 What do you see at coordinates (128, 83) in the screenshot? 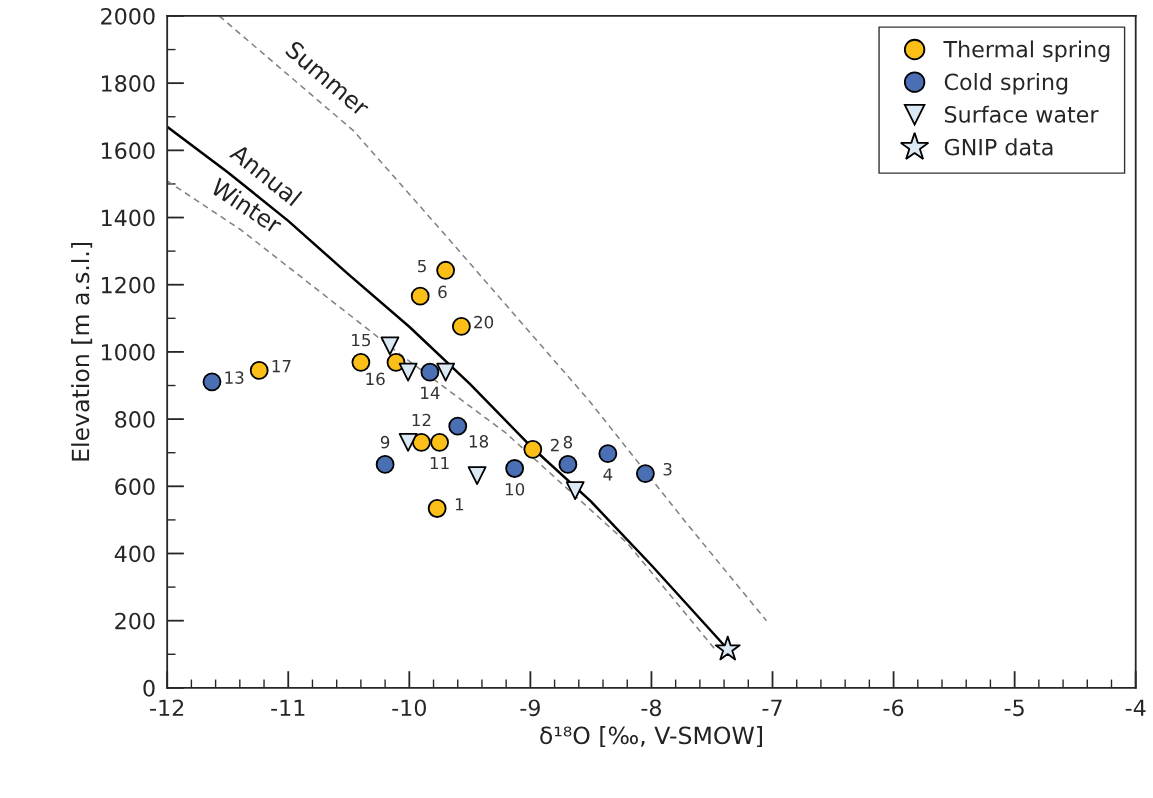
I see `y-tick-label: 1800` at bounding box center [128, 83].